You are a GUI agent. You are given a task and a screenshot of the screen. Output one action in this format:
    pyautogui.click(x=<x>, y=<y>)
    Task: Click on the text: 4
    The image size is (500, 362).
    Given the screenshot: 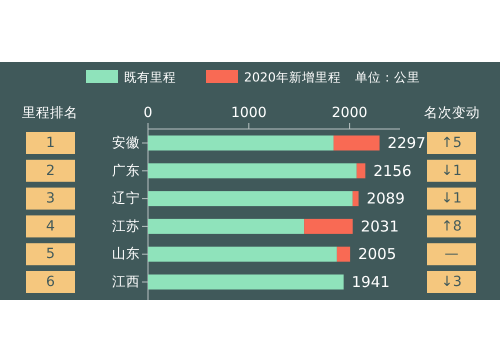 What is the action you would take?
    pyautogui.click(x=51, y=226)
    